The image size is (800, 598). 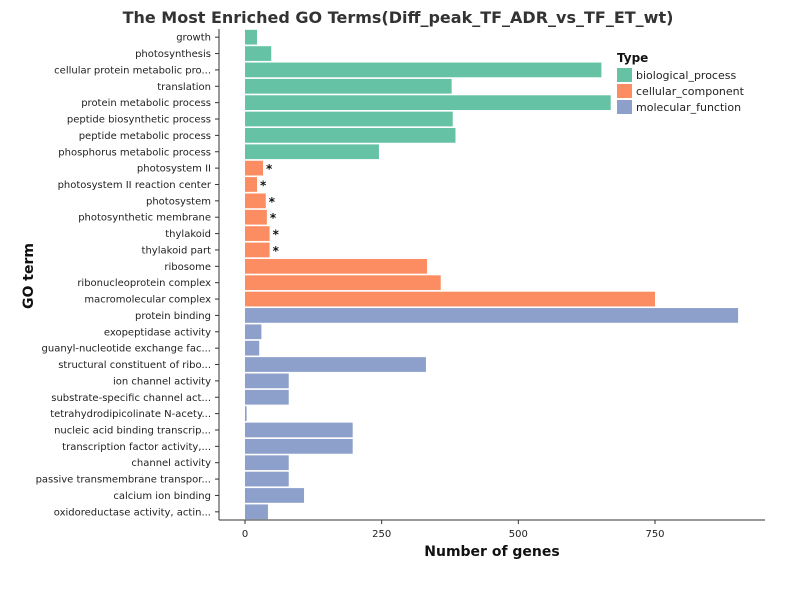 I want to click on category-label: peptide biosynthetic process, so click(x=139, y=120).